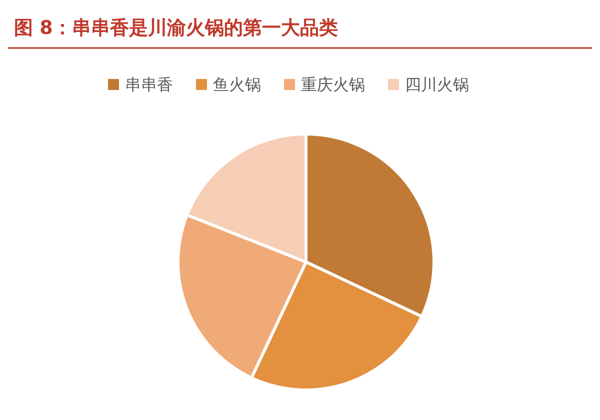  I want to click on legend-label: 串串香, so click(149, 84).